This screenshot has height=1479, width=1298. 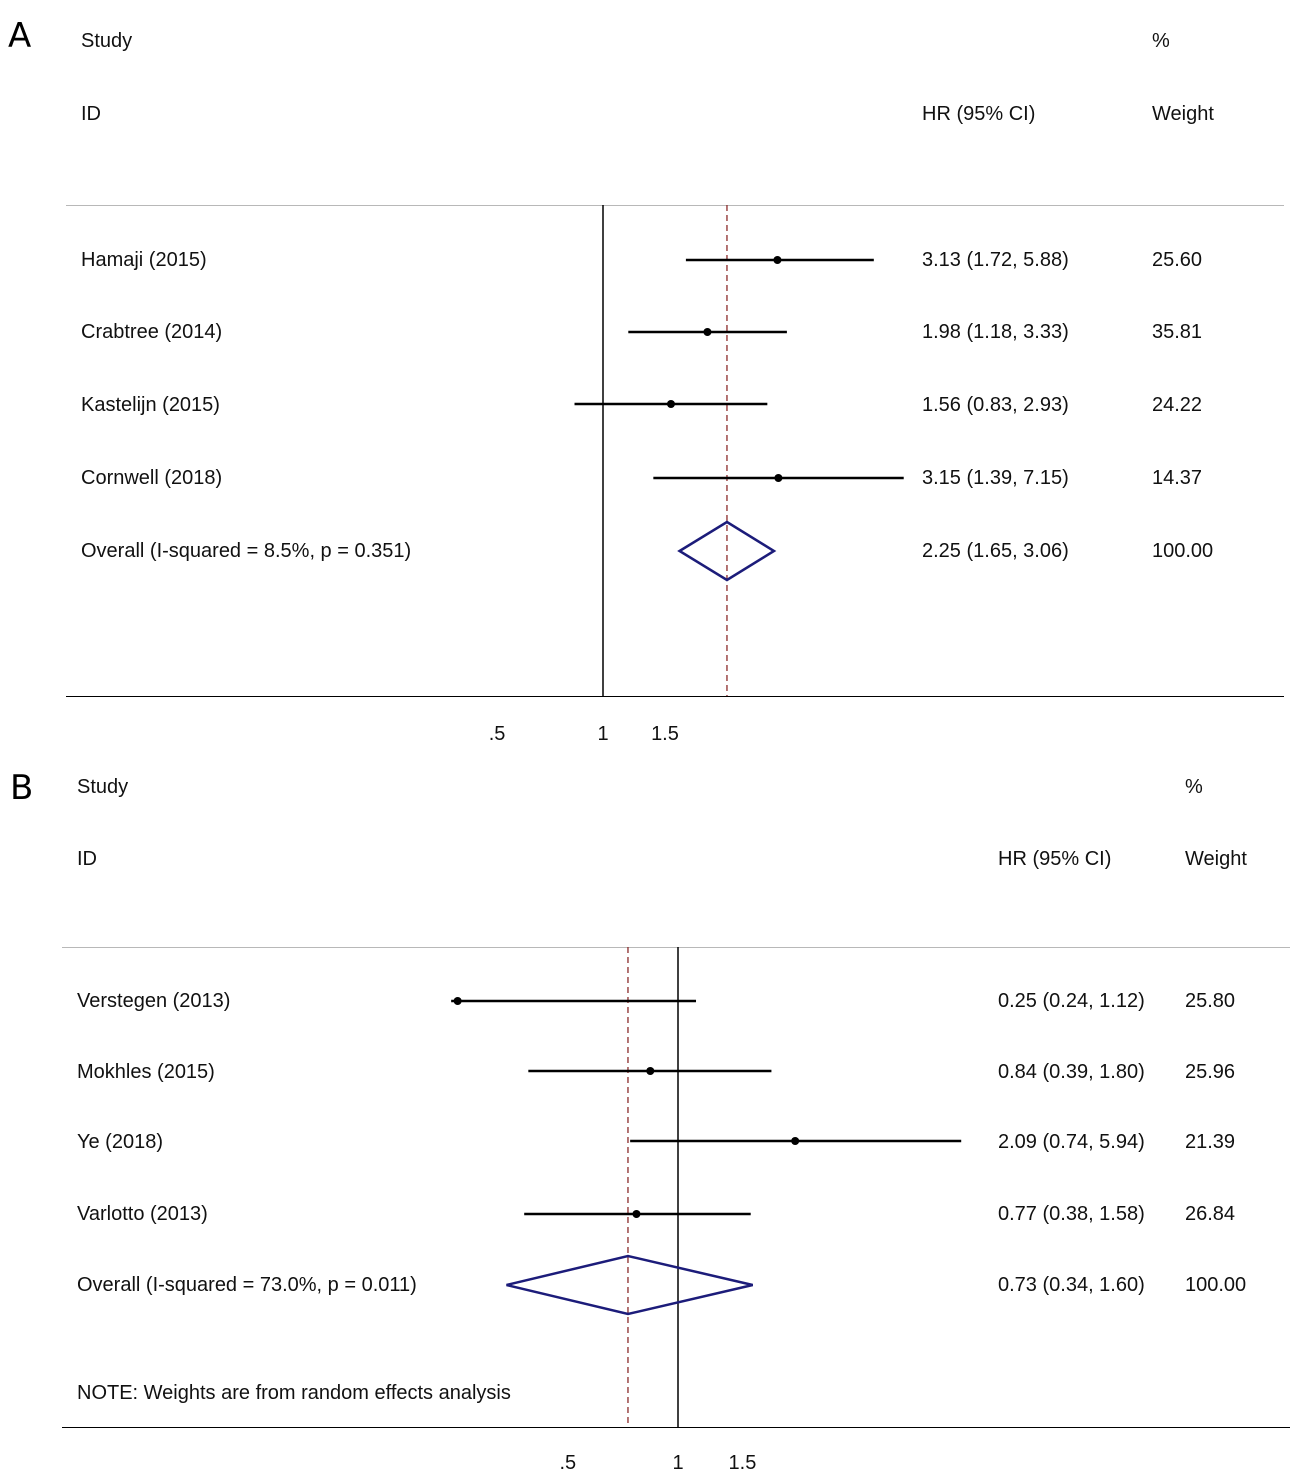 What do you see at coordinates (1210, 1142) in the screenshot?
I see `weight-value: 21.39` at bounding box center [1210, 1142].